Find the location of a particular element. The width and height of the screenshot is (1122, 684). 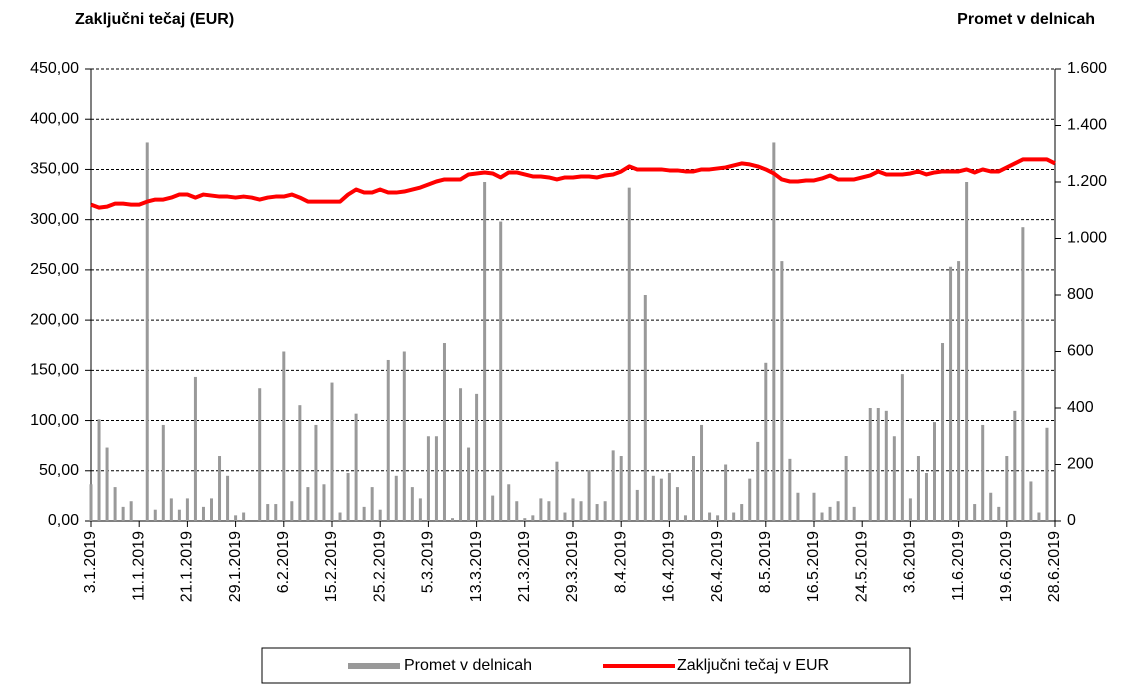

x-tick-label: 11.6.2019 is located at coordinates (958, 566).